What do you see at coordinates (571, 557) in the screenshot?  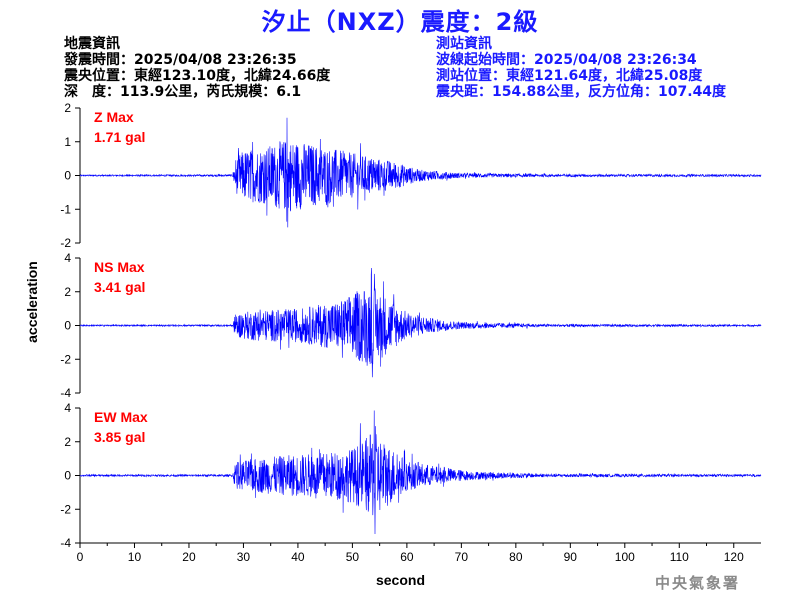 I see `x-tick-label: 90` at bounding box center [571, 557].